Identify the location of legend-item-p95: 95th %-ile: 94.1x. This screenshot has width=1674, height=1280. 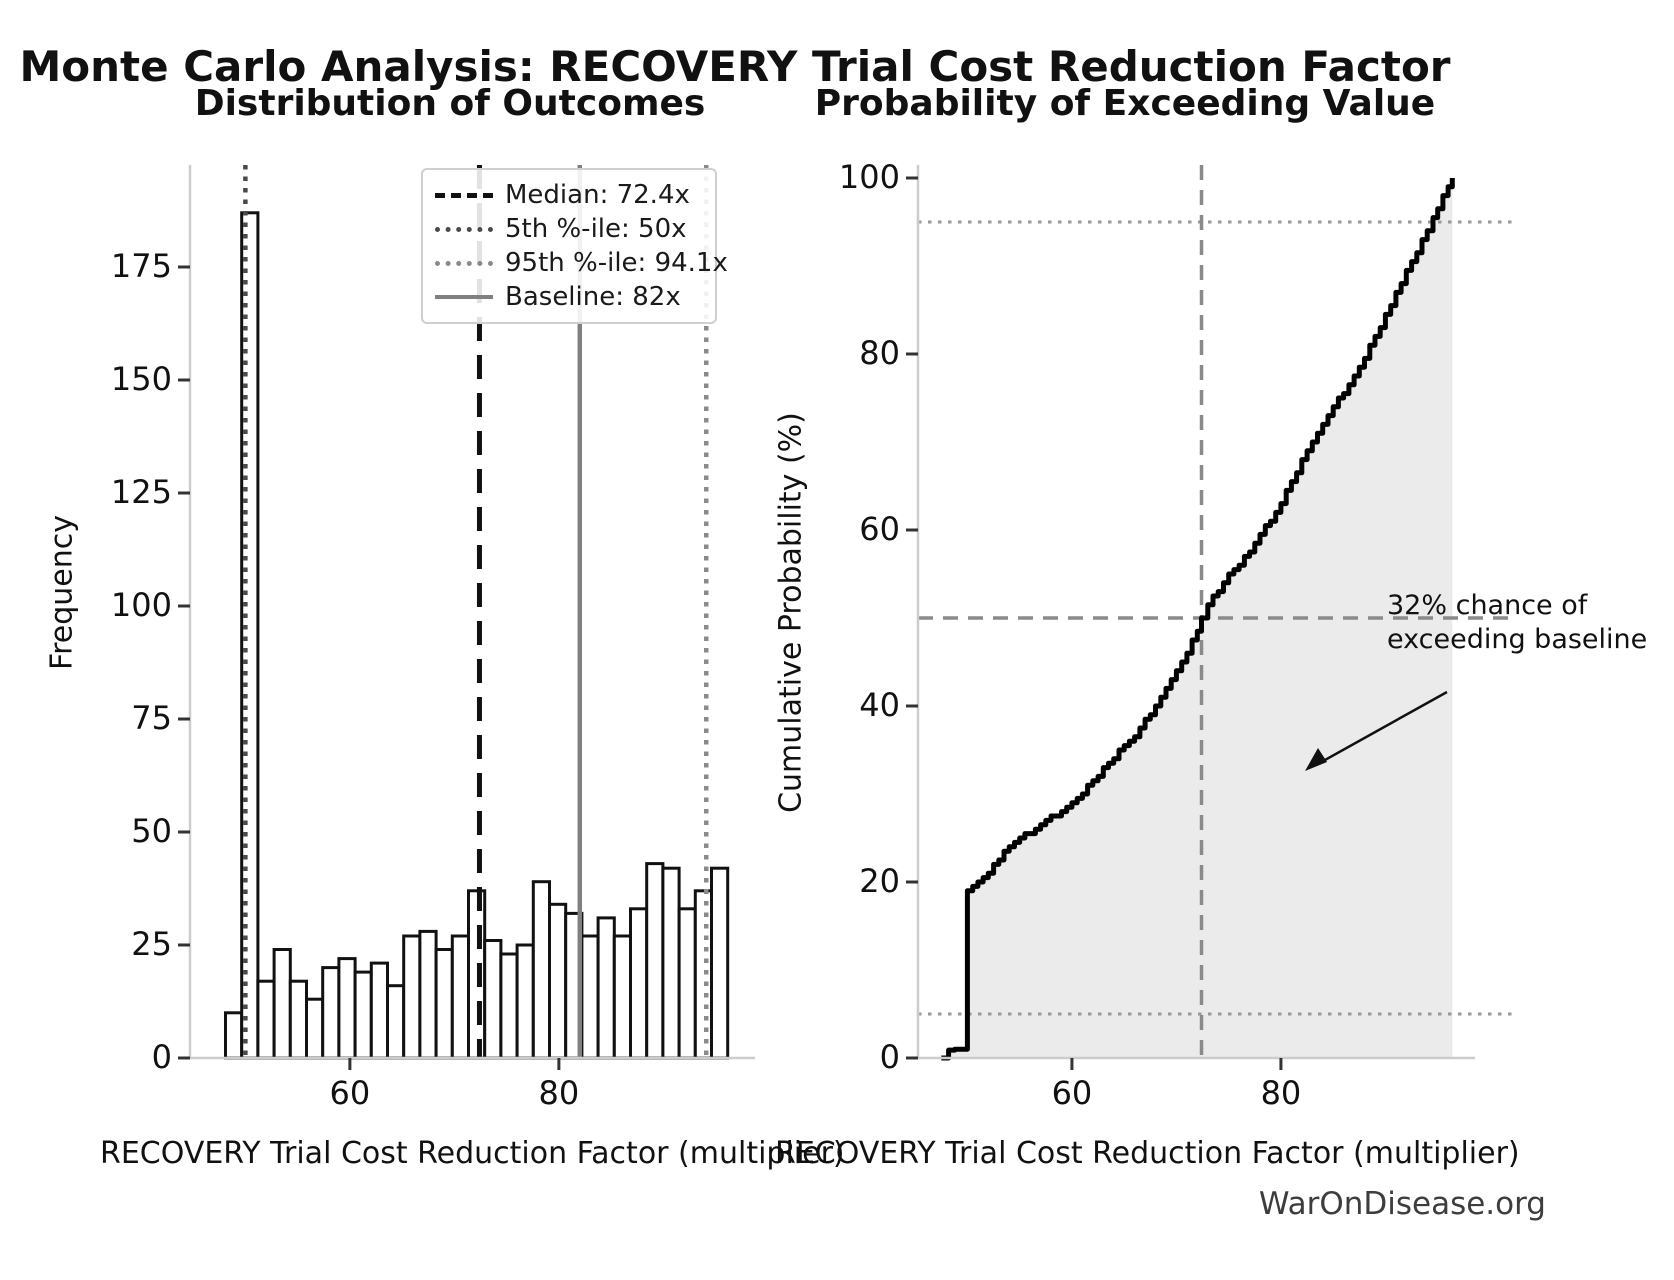
(581, 263).